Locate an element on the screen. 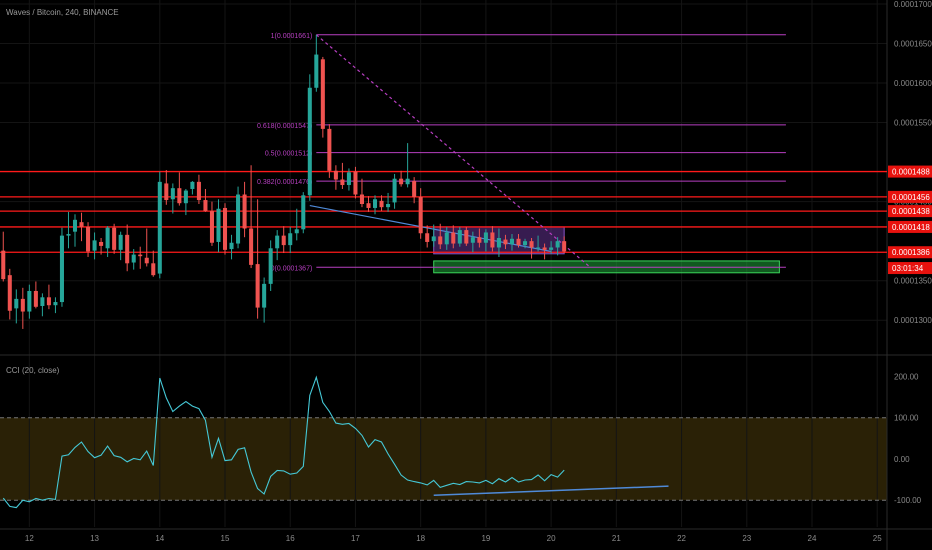 This screenshot has height=550, width=932. indicator-label: CCI (20, close) is located at coordinates (33, 370).